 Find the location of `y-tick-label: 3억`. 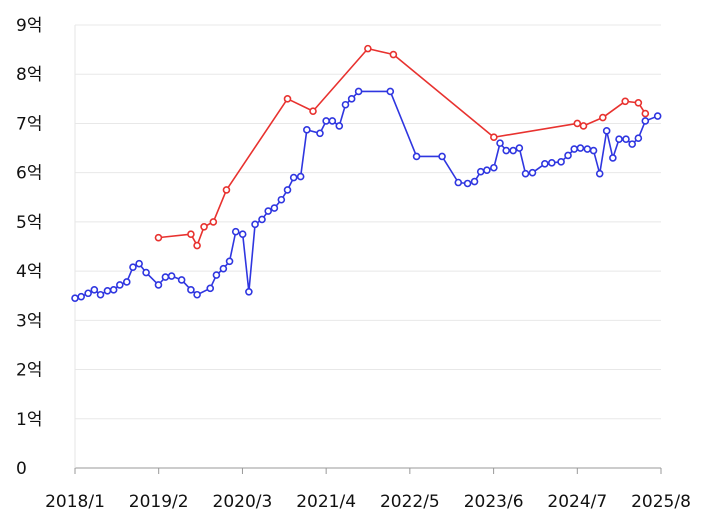

y-tick-label: 3억 is located at coordinates (29, 321).